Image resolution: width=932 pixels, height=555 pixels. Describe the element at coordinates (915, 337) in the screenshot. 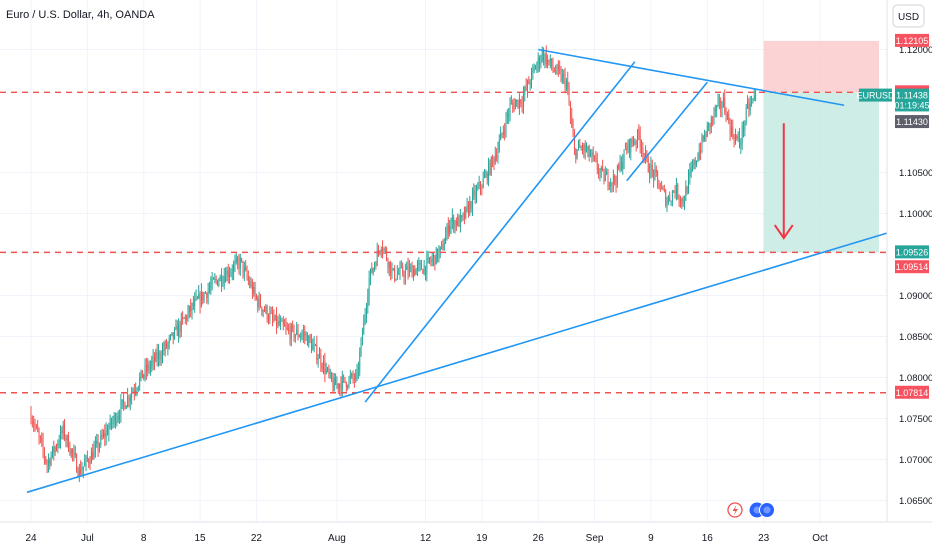

I see `price-tick-label: 1.08500` at that location.